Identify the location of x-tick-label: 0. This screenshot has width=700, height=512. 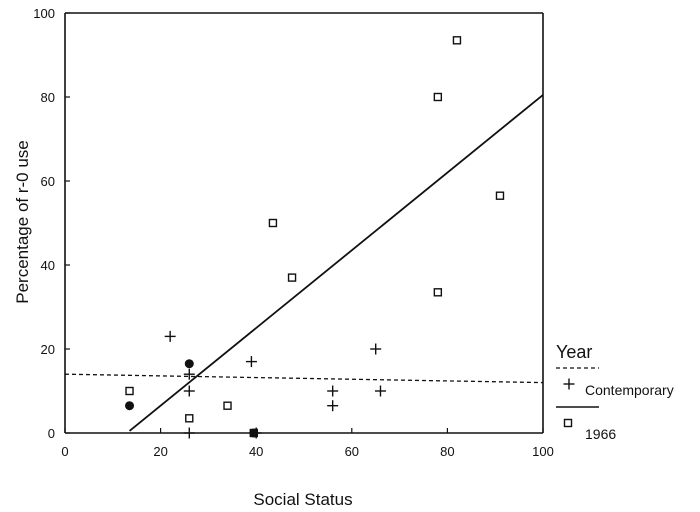
(64, 451).